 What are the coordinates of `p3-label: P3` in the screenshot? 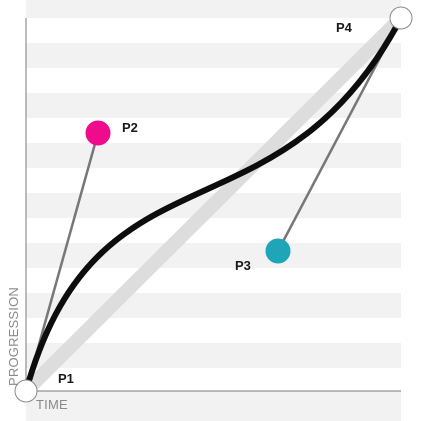 It's located at (243, 265).